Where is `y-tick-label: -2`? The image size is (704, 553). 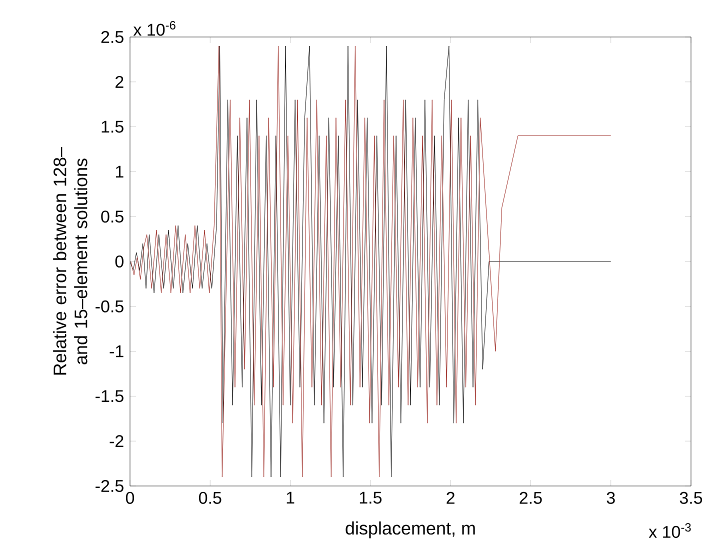 y-tick-label: -2 is located at coordinates (117, 441).